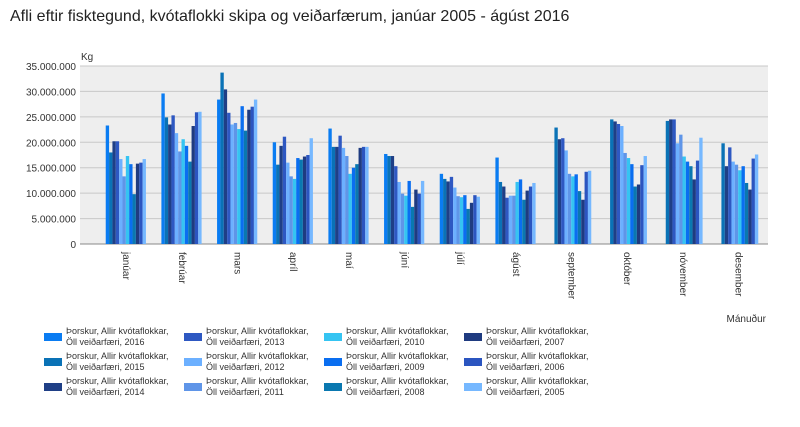  Describe the element at coordinates (471, 223) in the screenshot. I see `bar-júlí-9` at that location.